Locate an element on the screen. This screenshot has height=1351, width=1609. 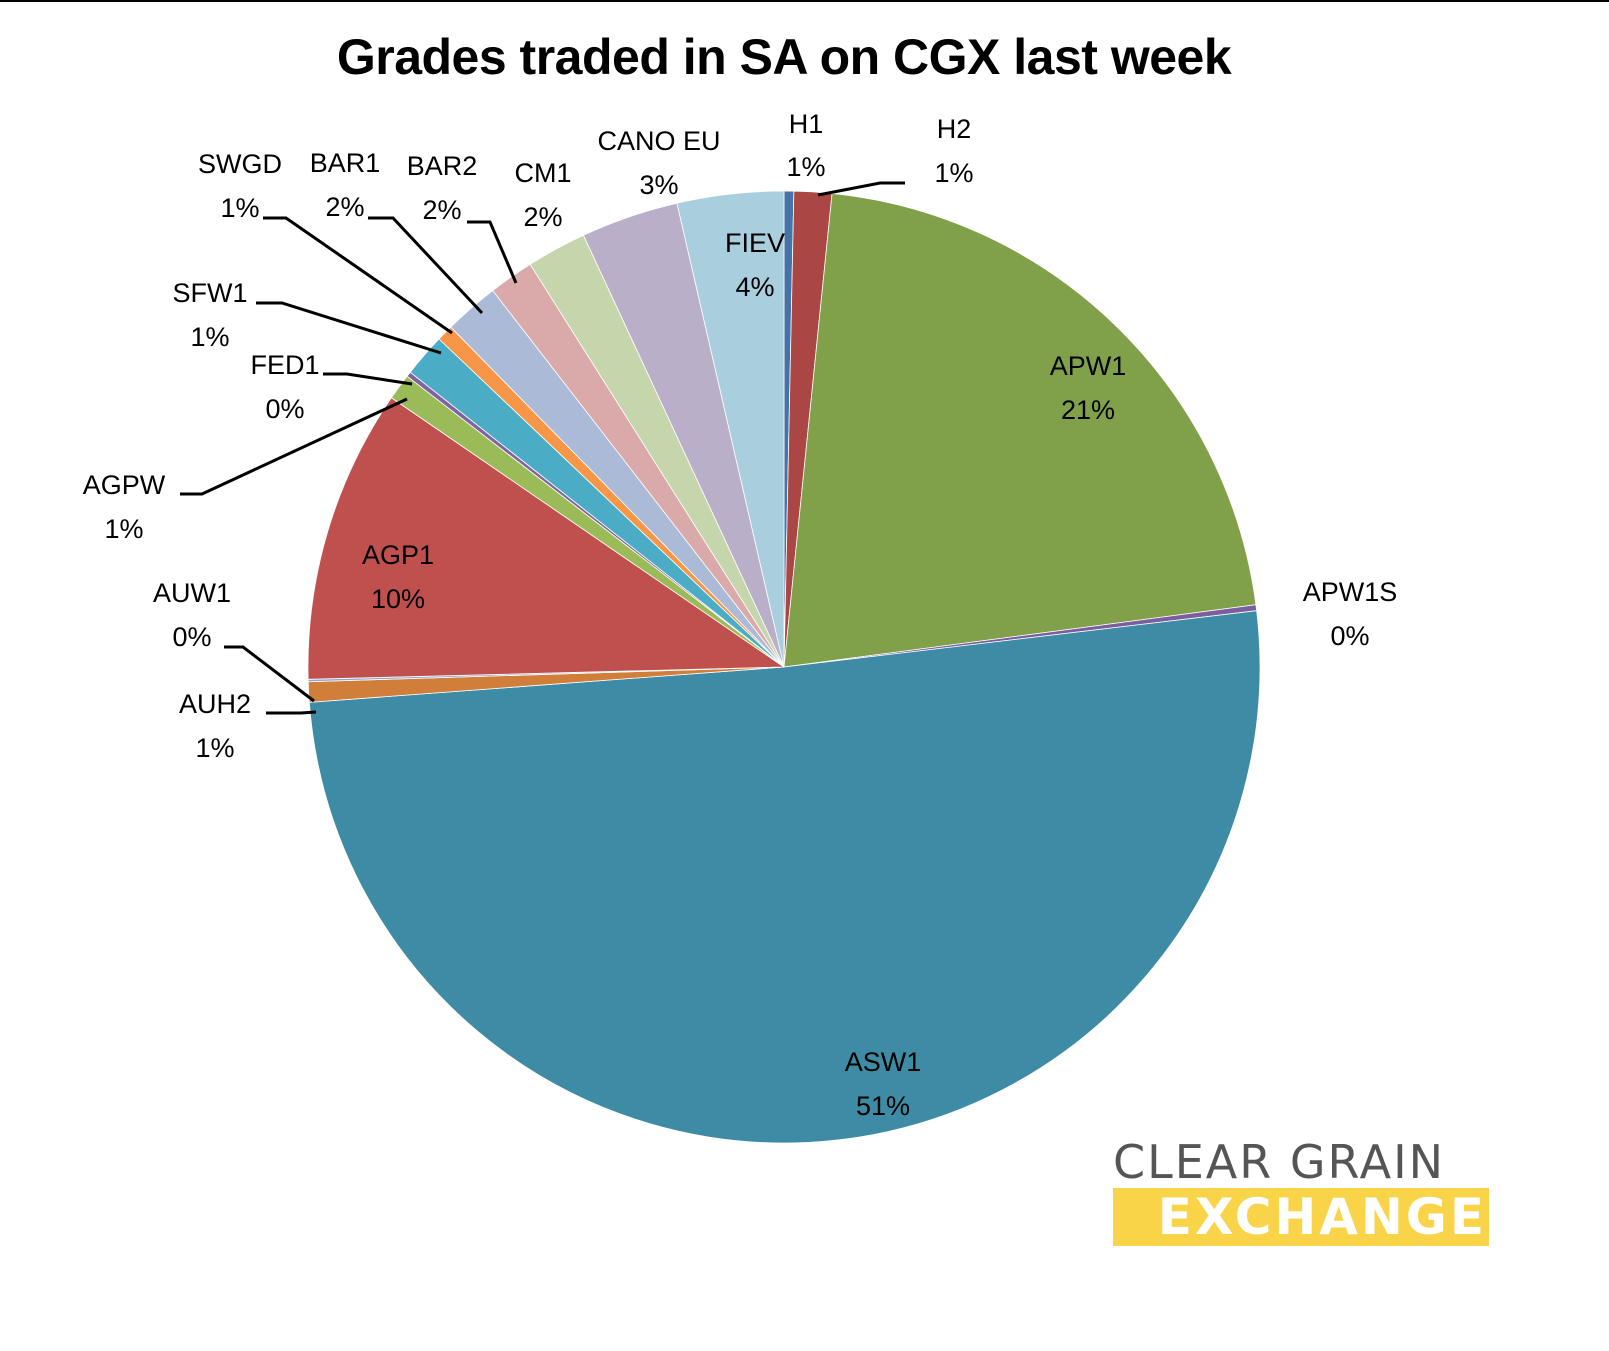
pie-slice-fiev is located at coordinates (730, 429).